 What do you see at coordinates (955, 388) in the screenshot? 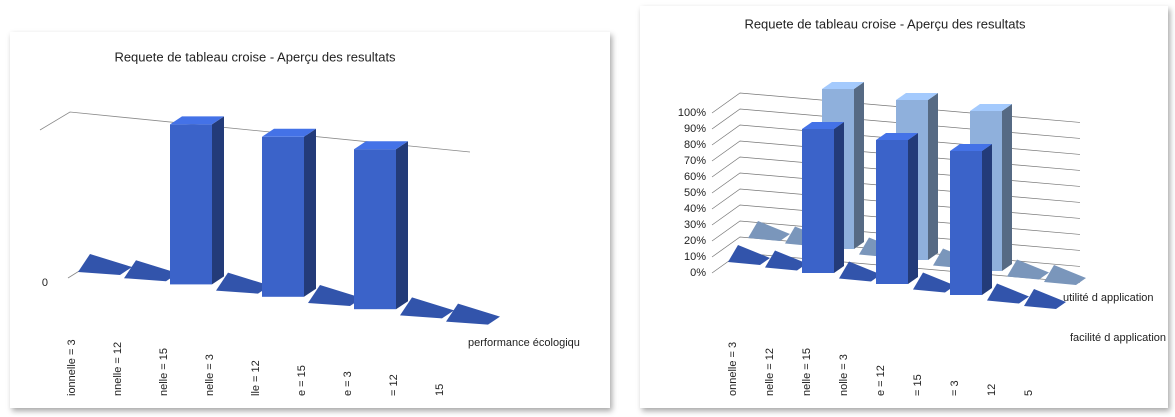
I see `x-tick-label: = 3` at bounding box center [955, 388].